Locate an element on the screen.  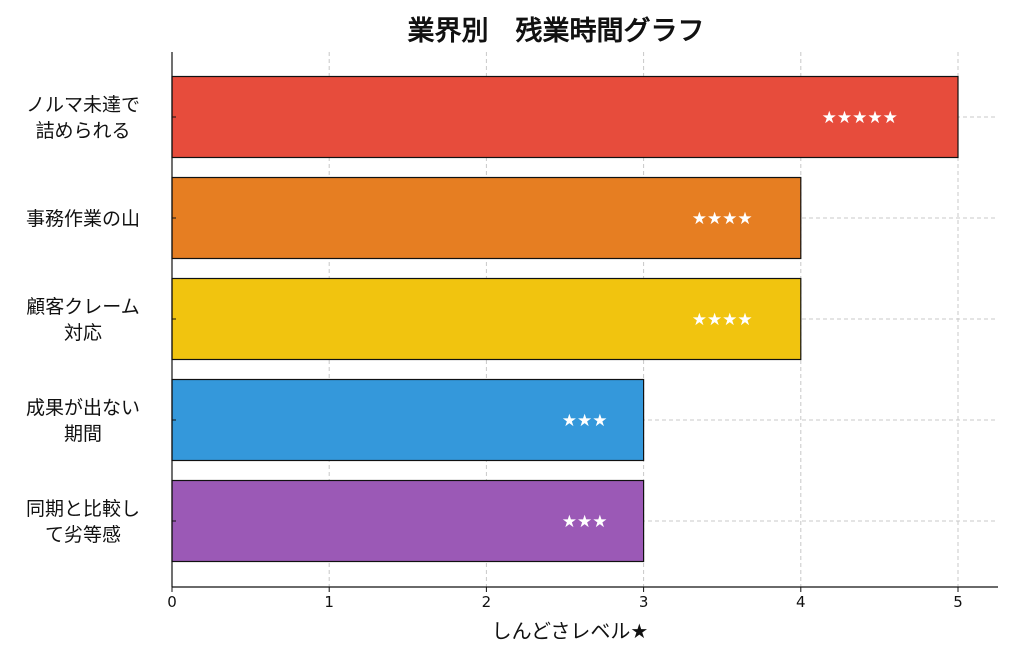
x-tick-label: 5 is located at coordinates (958, 602).